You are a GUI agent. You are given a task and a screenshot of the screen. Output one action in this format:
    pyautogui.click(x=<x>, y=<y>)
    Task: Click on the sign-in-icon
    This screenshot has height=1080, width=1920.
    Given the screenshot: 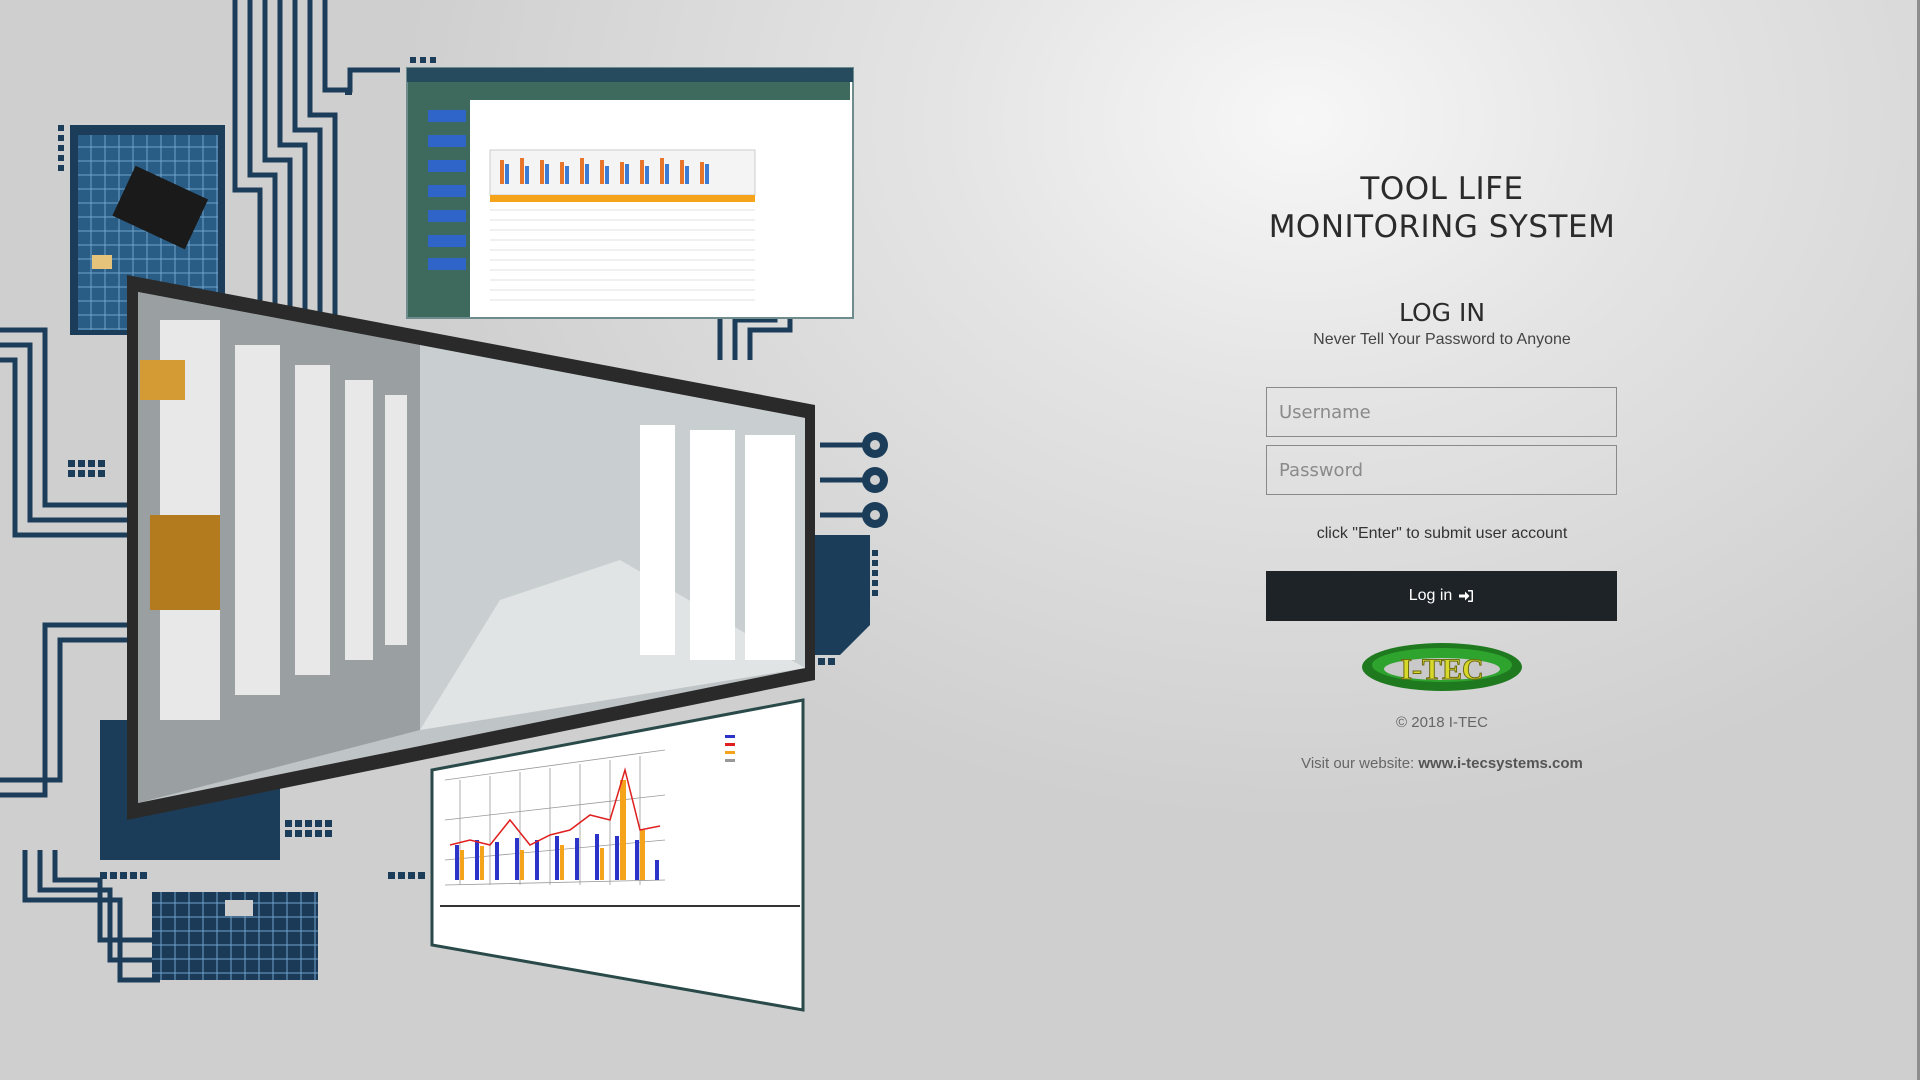 What is the action you would take?
    pyautogui.click(x=1466, y=596)
    